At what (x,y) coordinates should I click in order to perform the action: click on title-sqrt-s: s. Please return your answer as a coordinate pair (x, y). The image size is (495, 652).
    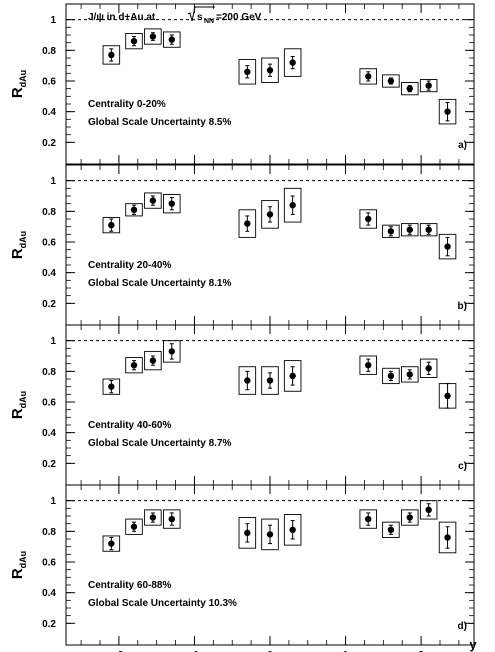
    Looking at the image, I should click on (200, 17).